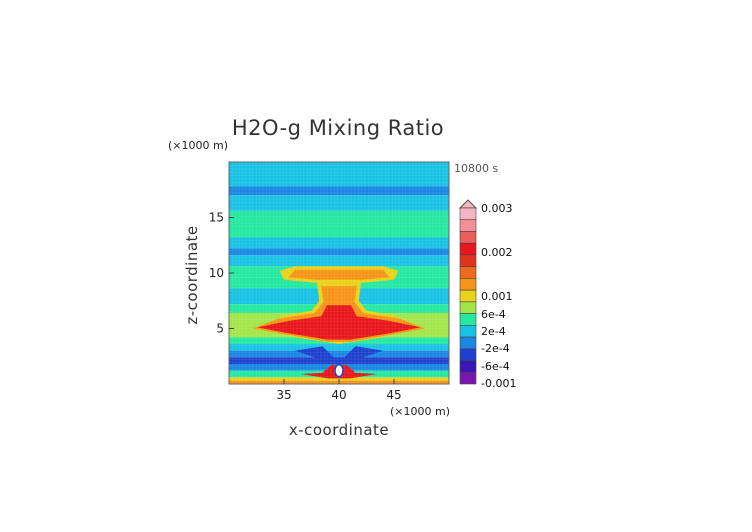  I want to click on y-tick-label-5: 5, so click(220, 329).